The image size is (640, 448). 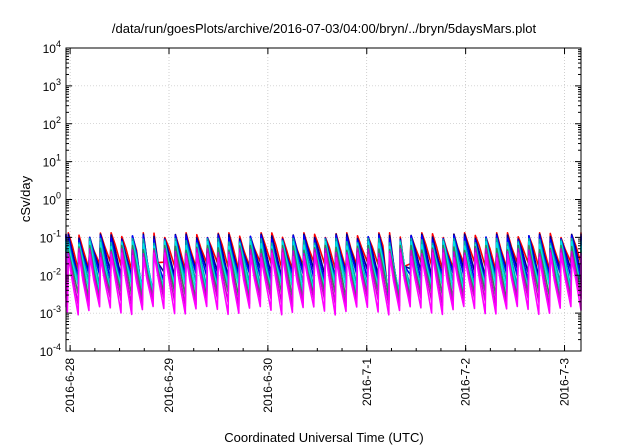 What do you see at coordinates (52, 199) in the screenshot?
I see `y-tick-label: 10⁰` at bounding box center [52, 199].